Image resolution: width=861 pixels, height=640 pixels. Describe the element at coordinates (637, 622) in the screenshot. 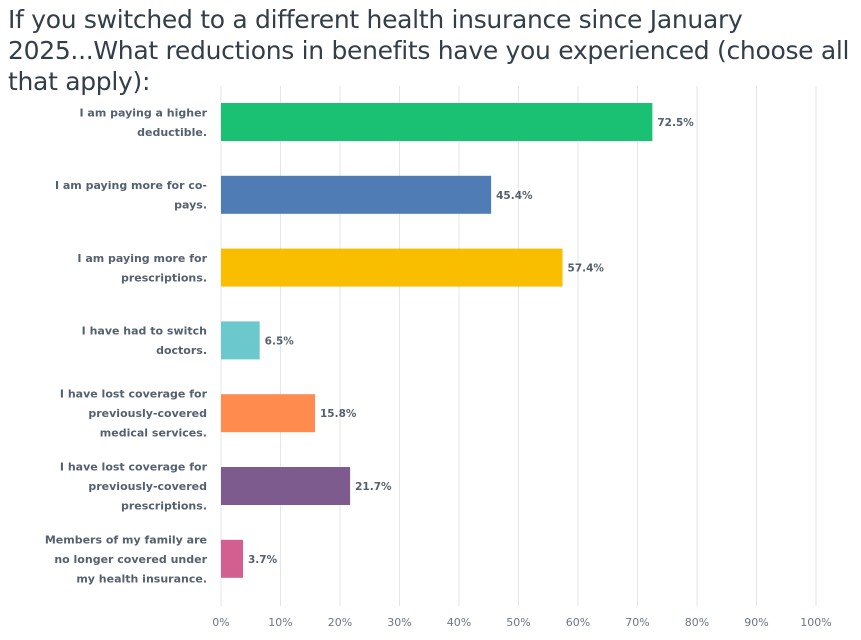

I see `x-tick-label: 70%` at that location.